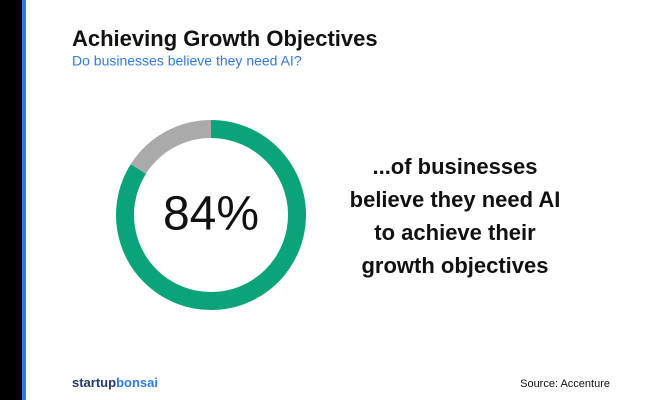  Describe the element at coordinates (455, 232) in the screenshot. I see `annotation-line: to achieve their` at that location.